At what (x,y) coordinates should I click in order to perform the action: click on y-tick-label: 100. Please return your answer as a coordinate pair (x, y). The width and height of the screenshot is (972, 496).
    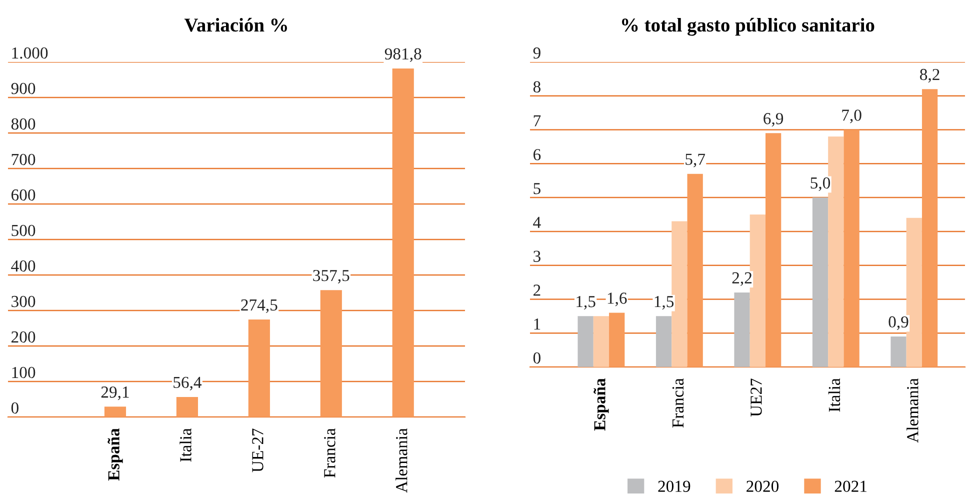
    Looking at the image, I should click on (24, 372).